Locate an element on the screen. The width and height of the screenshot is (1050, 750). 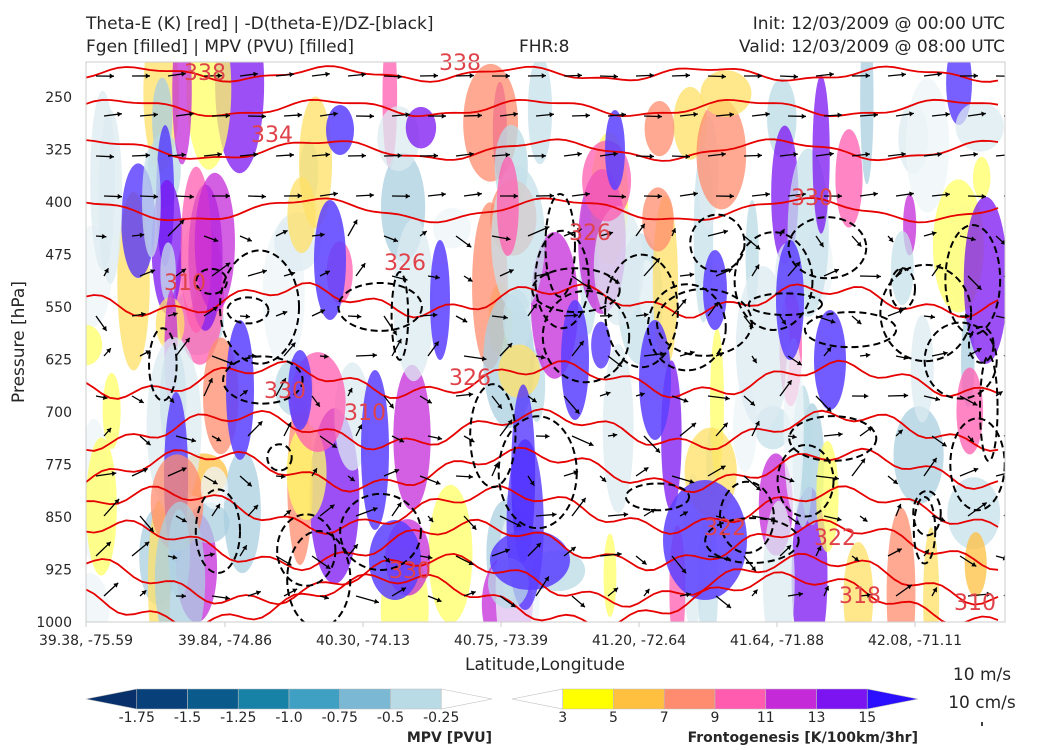
theta-e-contour-label: 330 is located at coordinates (812, 198).